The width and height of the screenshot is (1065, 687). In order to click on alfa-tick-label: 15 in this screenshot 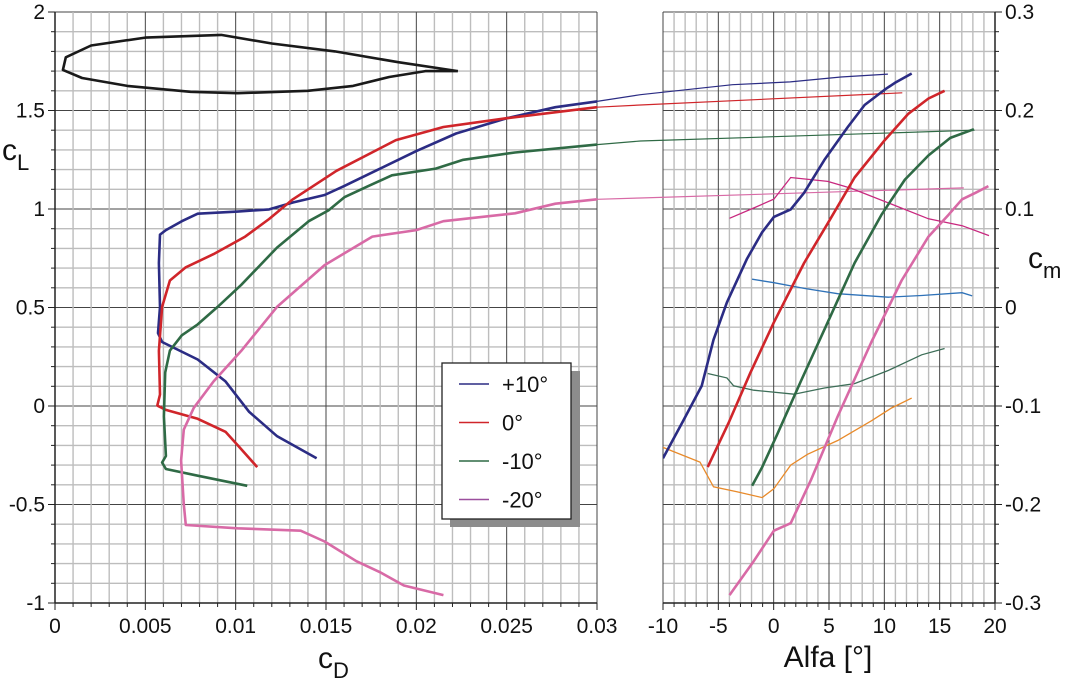, I will do `click(939, 626)`.